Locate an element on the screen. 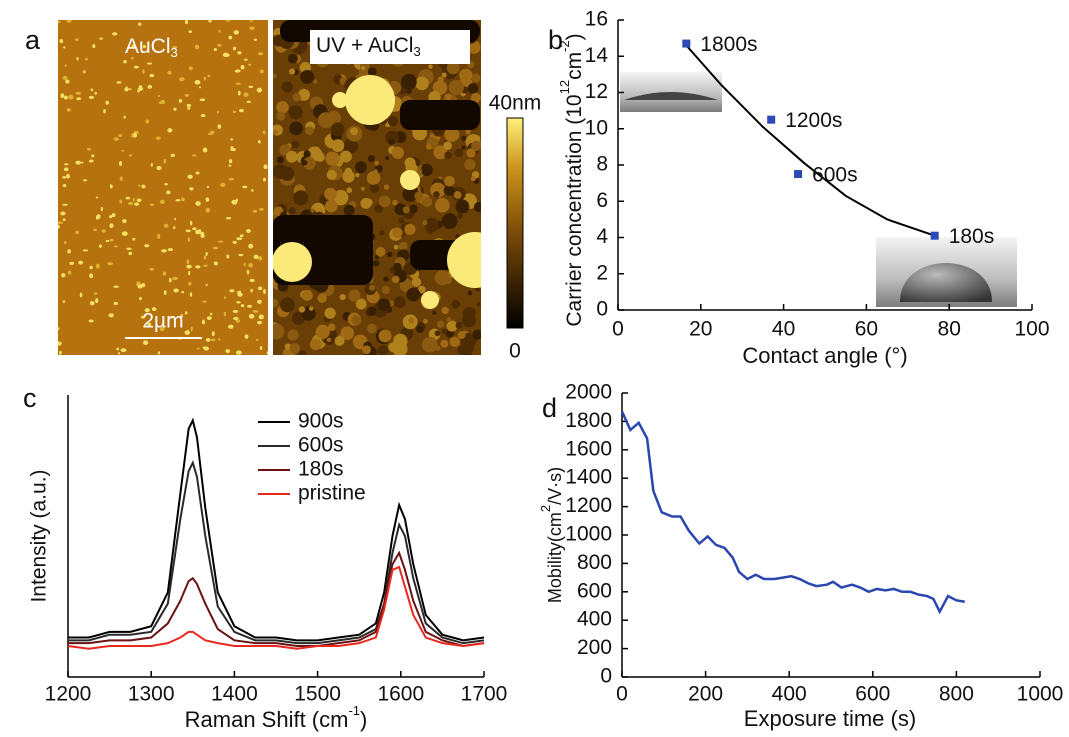 The width and height of the screenshot is (1069, 737). point-label: 1200s is located at coordinates (813, 120).